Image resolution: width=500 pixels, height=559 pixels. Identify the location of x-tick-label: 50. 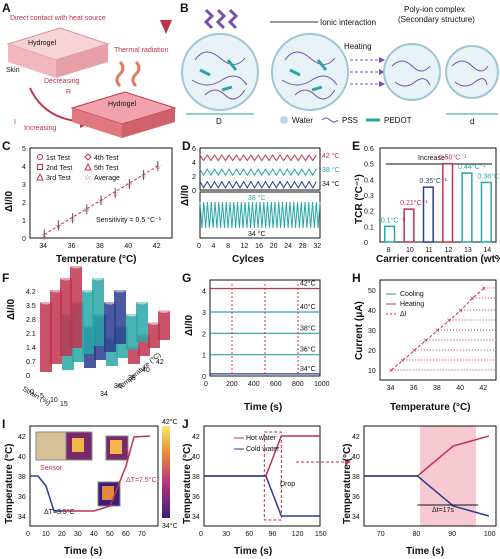
(110, 534).